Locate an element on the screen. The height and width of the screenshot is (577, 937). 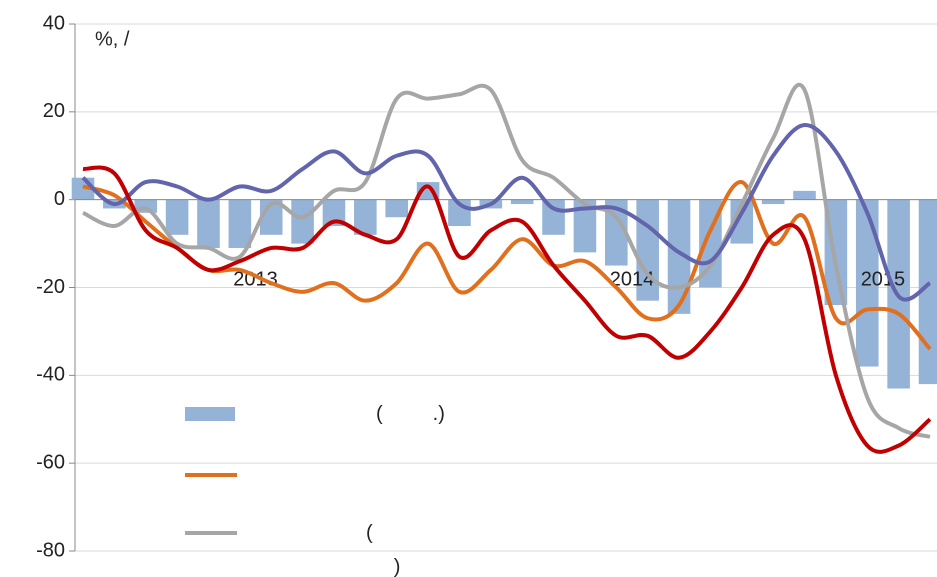
x-tick-label: 2014 is located at coordinates (632, 279).